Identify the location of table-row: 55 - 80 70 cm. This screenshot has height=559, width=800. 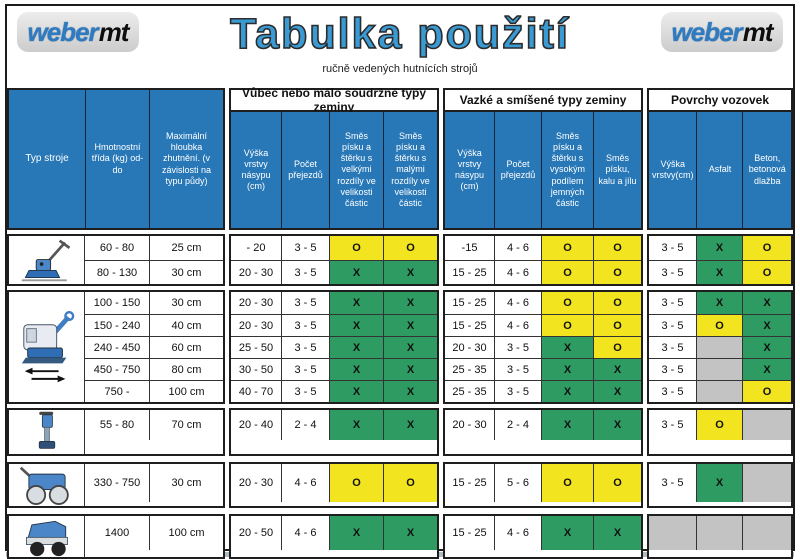
(154, 425).